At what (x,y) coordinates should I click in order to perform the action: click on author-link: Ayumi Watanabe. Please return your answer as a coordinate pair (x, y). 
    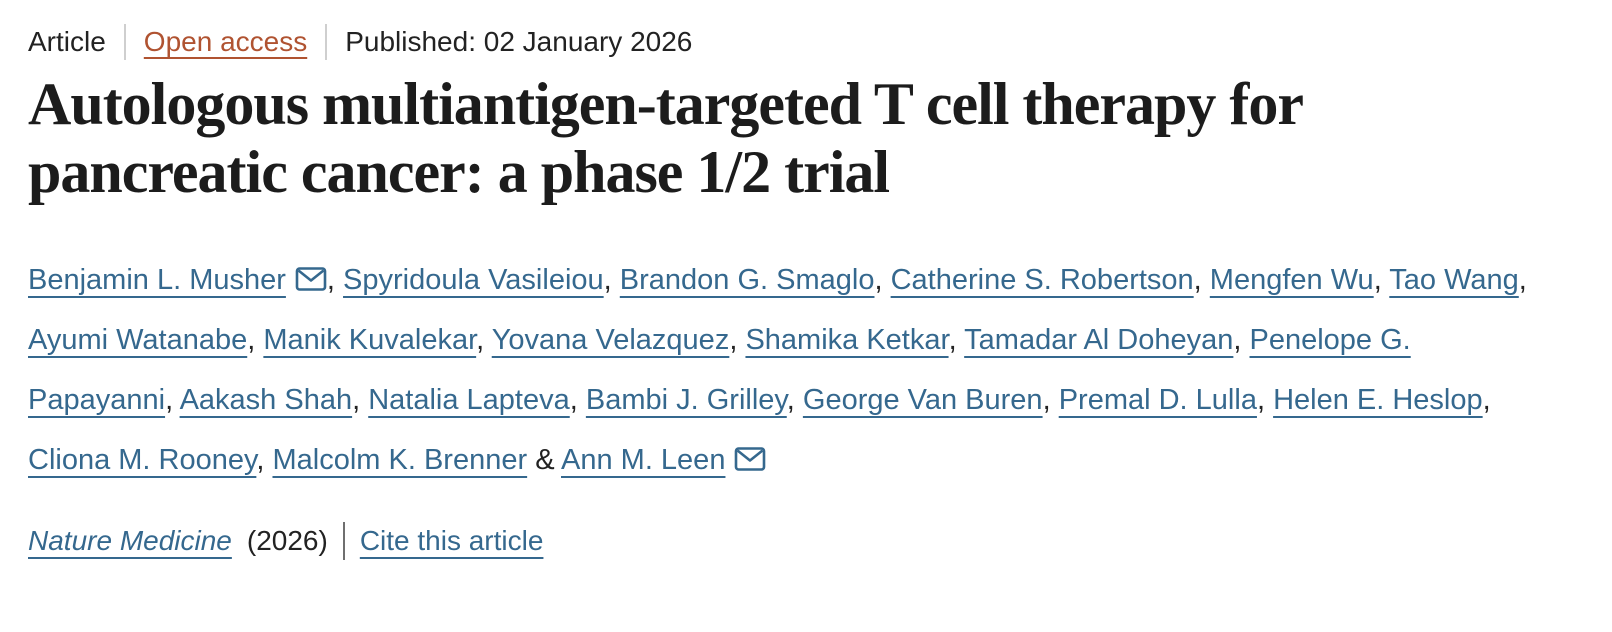
    Looking at the image, I should click on (138, 340).